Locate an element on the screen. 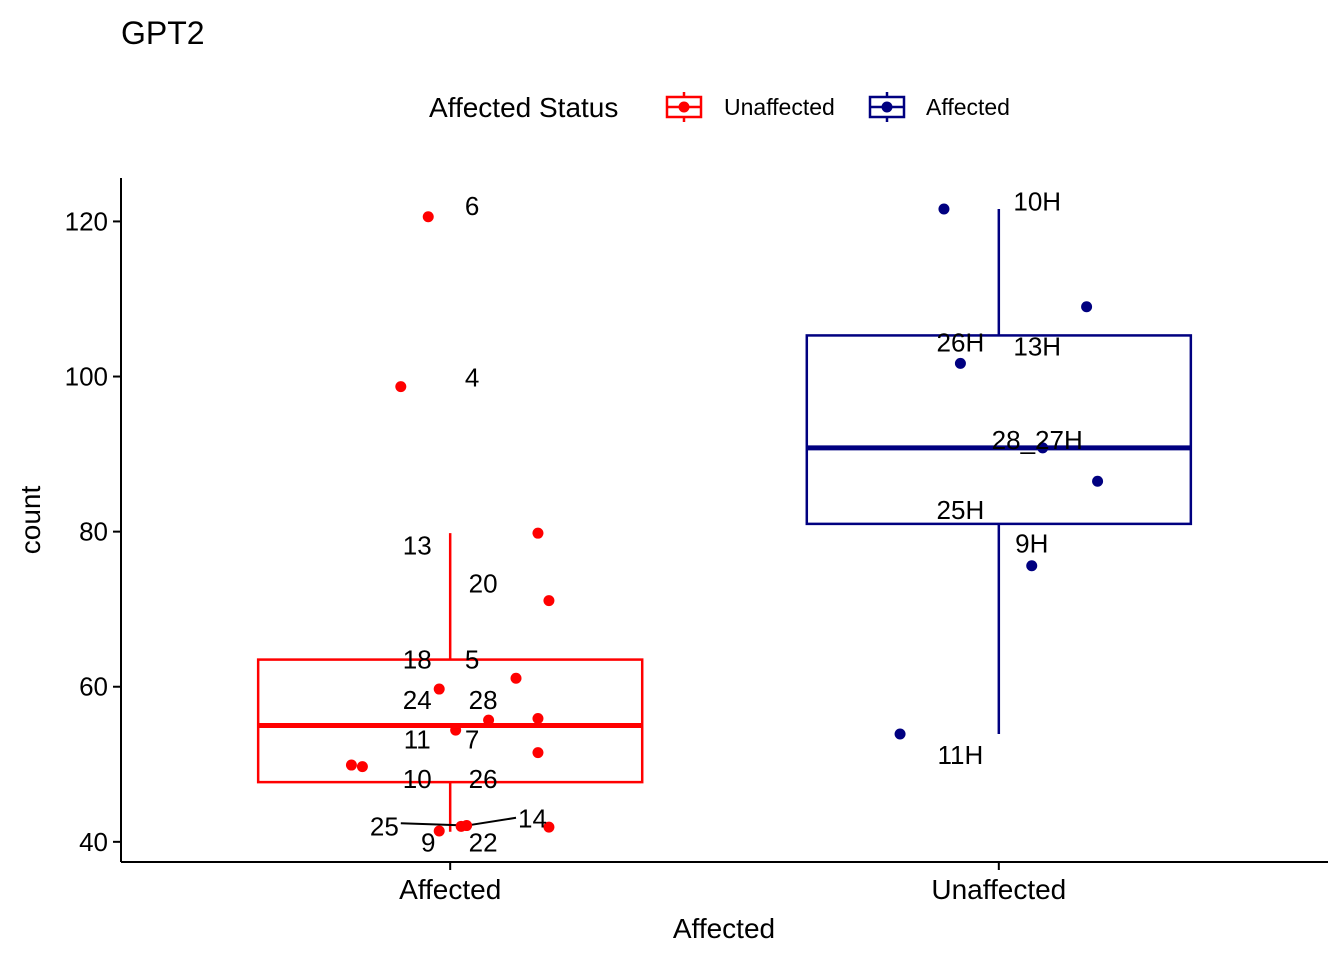  point-label: 11H is located at coordinates (961, 755).